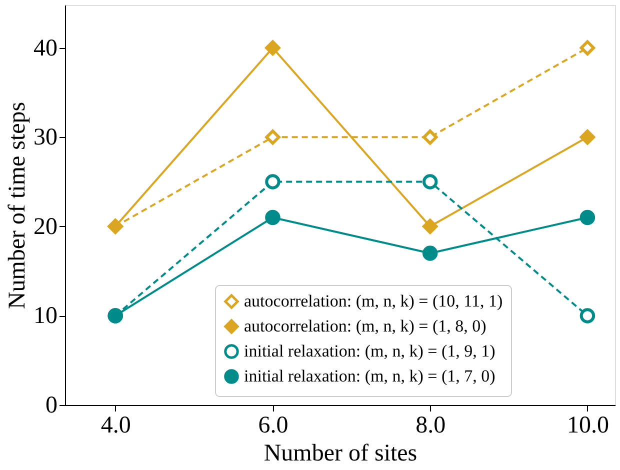 Image resolution: width=620 pixels, height=470 pixels. I want to click on y-tick-label: 0, so click(52, 405).